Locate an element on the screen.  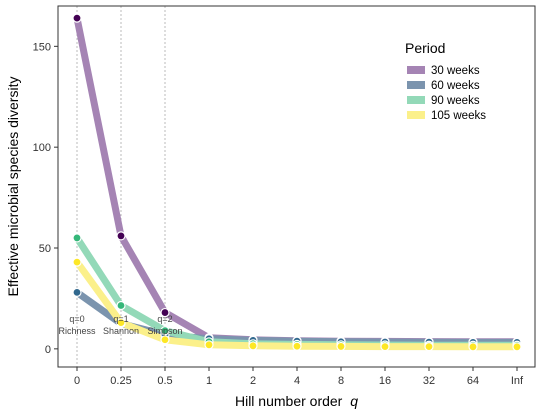
reference-label-top-1: q=1 is located at coordinates (120, 319).